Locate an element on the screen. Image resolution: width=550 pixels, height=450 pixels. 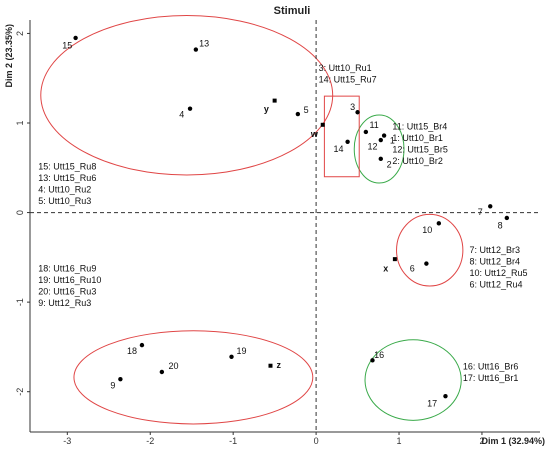
supplementary-point-y is located at coordinates (274, 100).